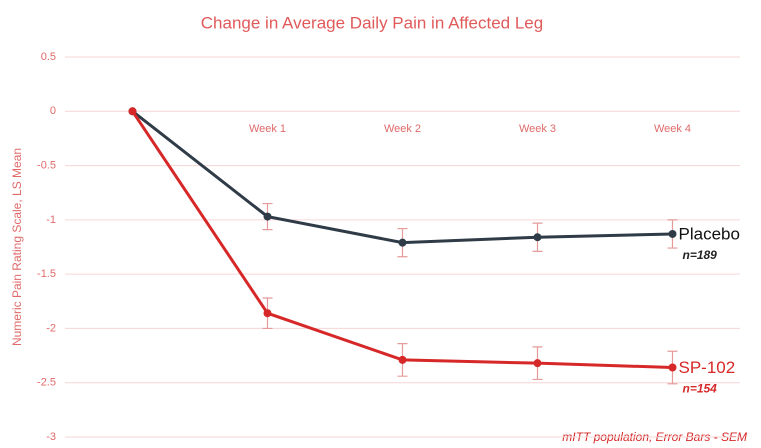 This screenshot has height=448, width=761. Describe the element at coordinates (51, 328) in the screenshot. I see `y-tick-label: -2` at that location.